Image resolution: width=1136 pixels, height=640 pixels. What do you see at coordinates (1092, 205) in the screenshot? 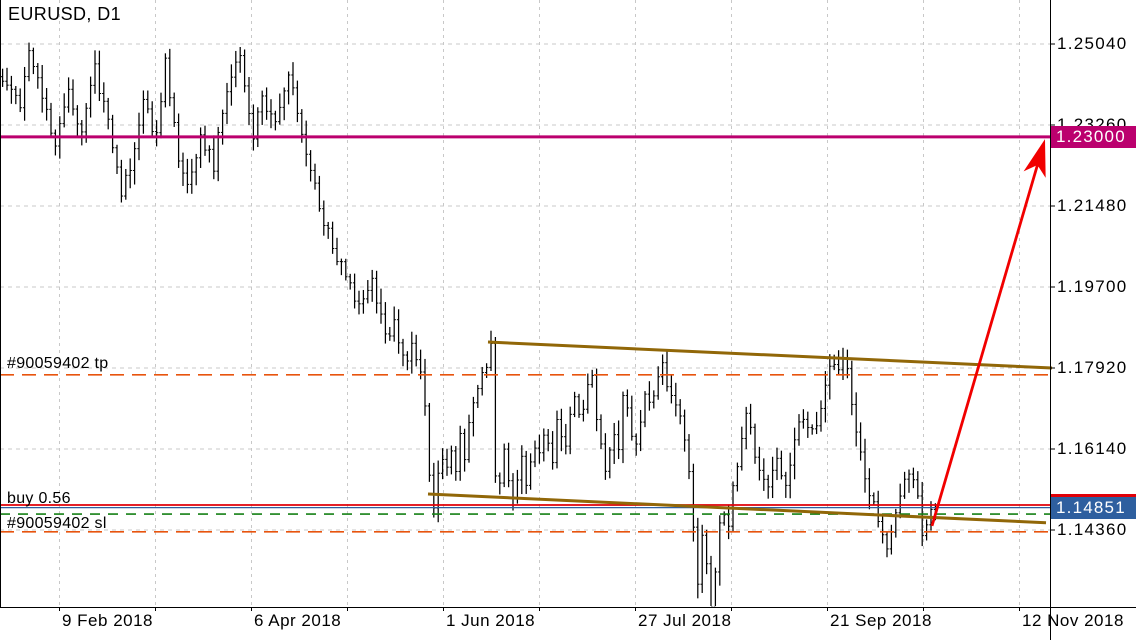
I see `y-axis-label: 1.21480` at bounding box center [1092, 205].